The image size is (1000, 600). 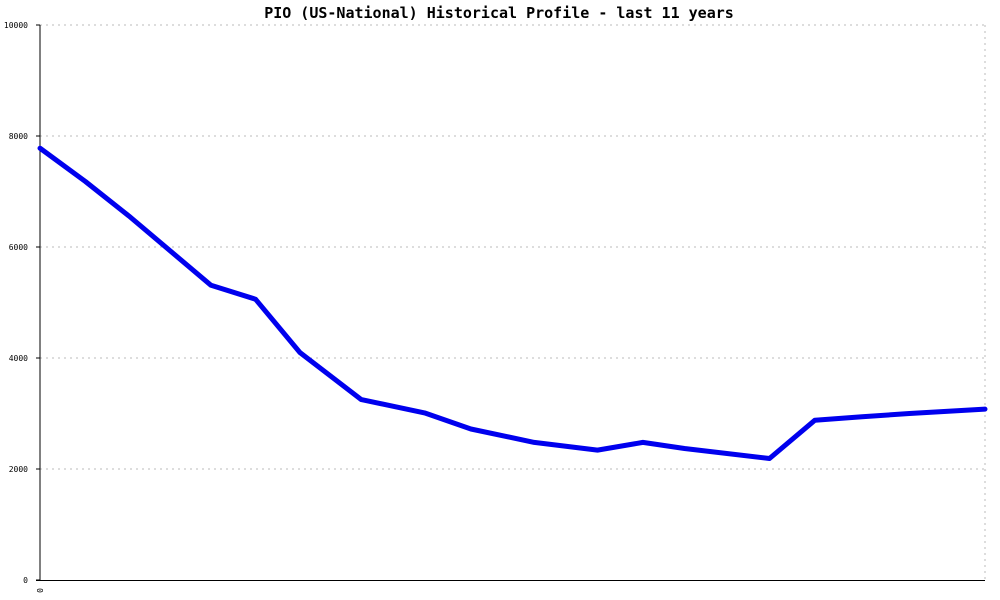 I want to click on y-tick-labels: 0 2000 4000 6000 8000 10000, so click(x=16, y=303).